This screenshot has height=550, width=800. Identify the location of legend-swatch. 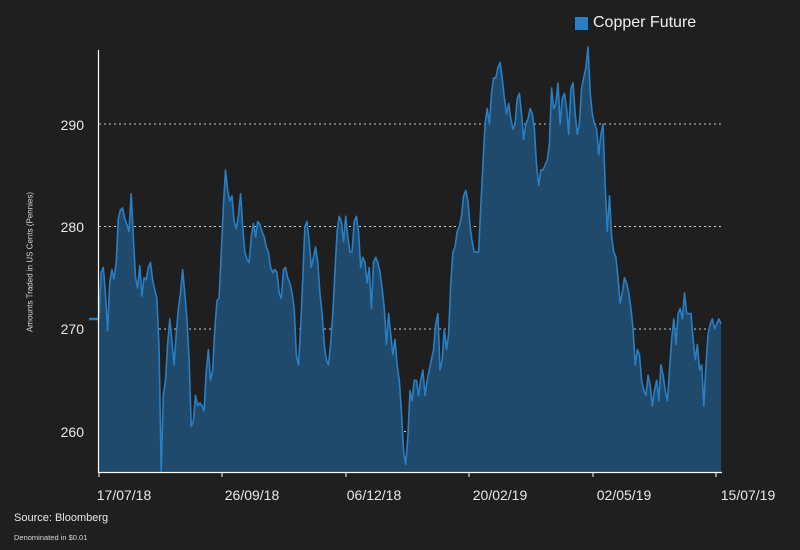
(581, 23).